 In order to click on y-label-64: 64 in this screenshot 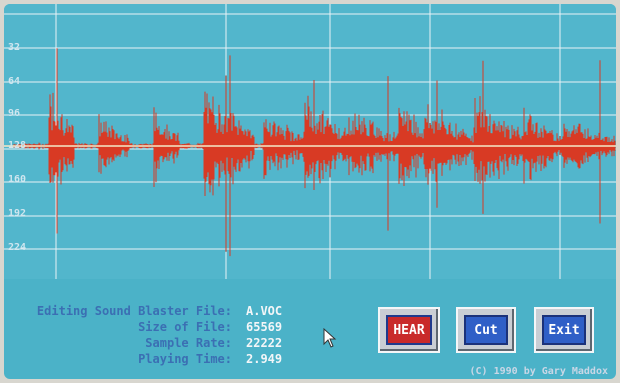, I will do `click(14, 81)`.